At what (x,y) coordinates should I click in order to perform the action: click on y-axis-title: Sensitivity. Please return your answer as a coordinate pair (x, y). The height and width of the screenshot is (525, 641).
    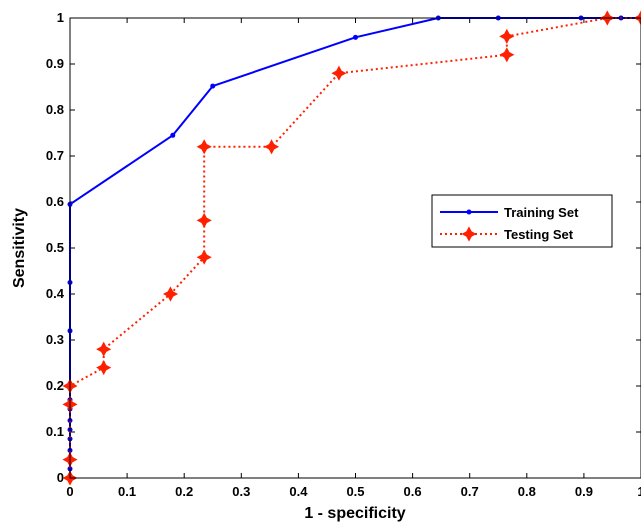
    Looking at the image, I should click on (19, 248).